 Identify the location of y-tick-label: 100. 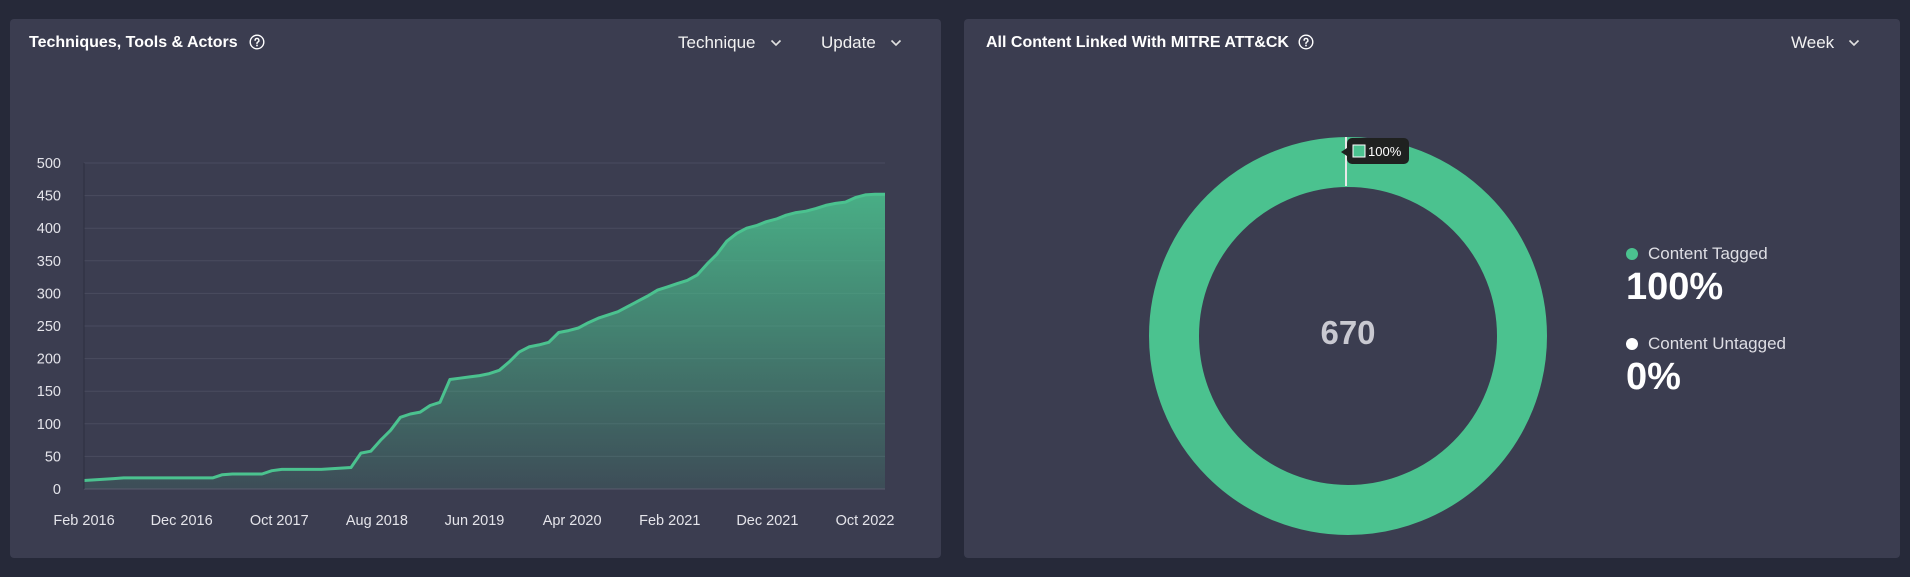
(49, 425).